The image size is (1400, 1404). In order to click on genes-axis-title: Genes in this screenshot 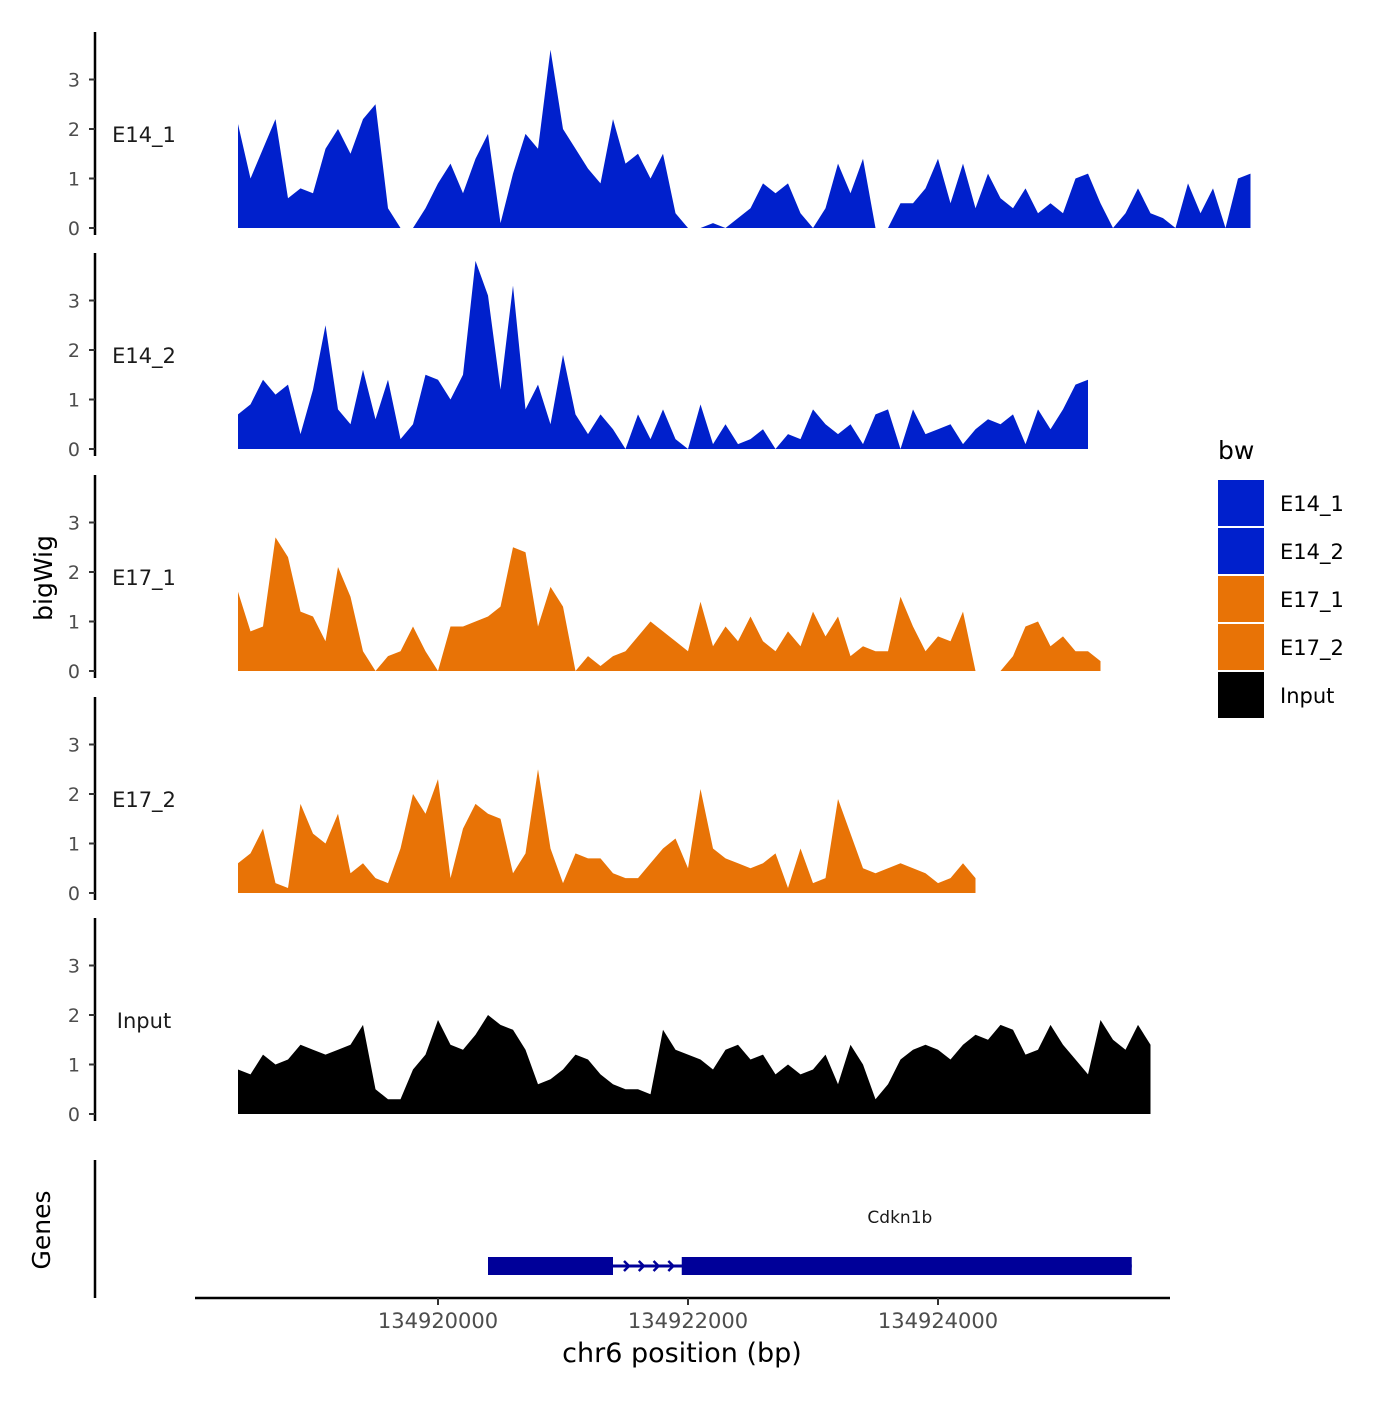, I will do `click(41, 1229)`.